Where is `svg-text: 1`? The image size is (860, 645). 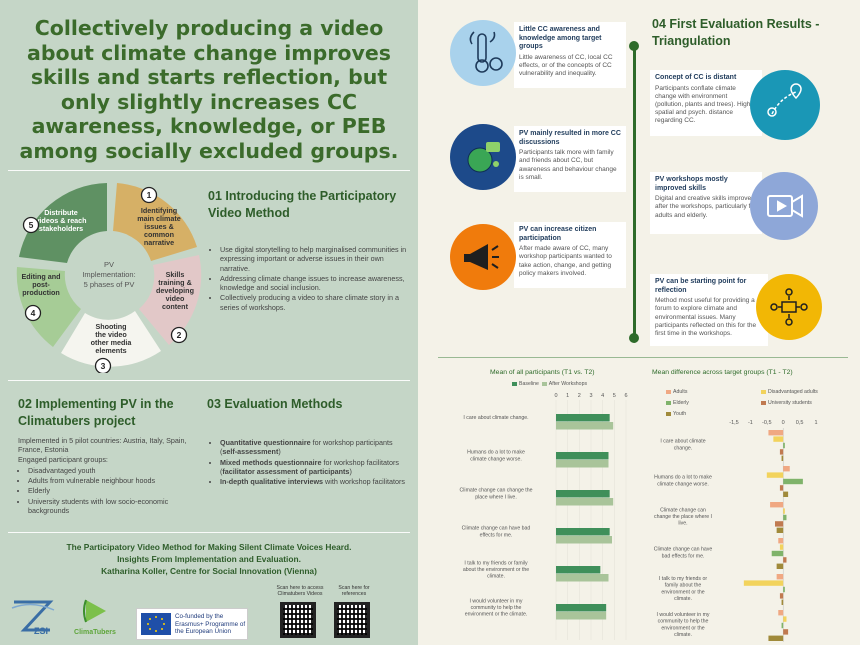
svg-text: 1 is located at coordinates (149, 195).